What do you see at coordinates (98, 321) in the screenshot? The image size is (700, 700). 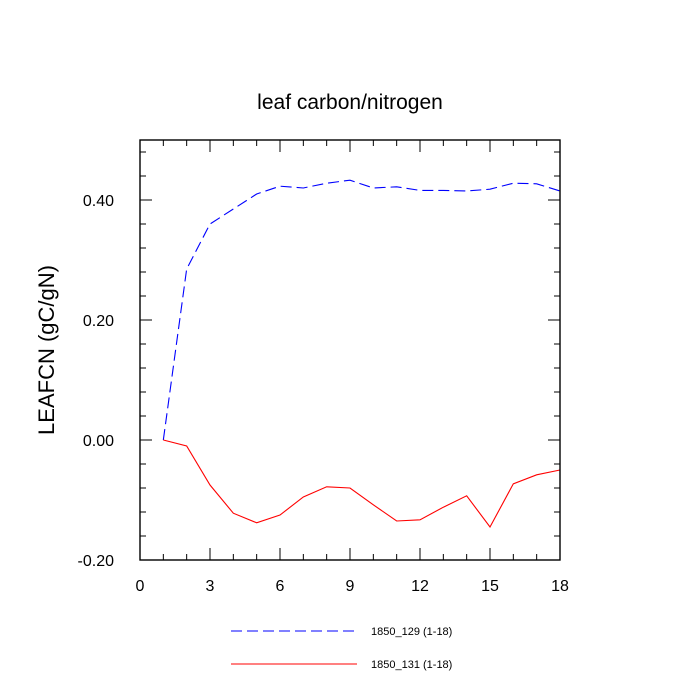 I see `y-tick-label: 0.20` at bounding box center [98, 321].